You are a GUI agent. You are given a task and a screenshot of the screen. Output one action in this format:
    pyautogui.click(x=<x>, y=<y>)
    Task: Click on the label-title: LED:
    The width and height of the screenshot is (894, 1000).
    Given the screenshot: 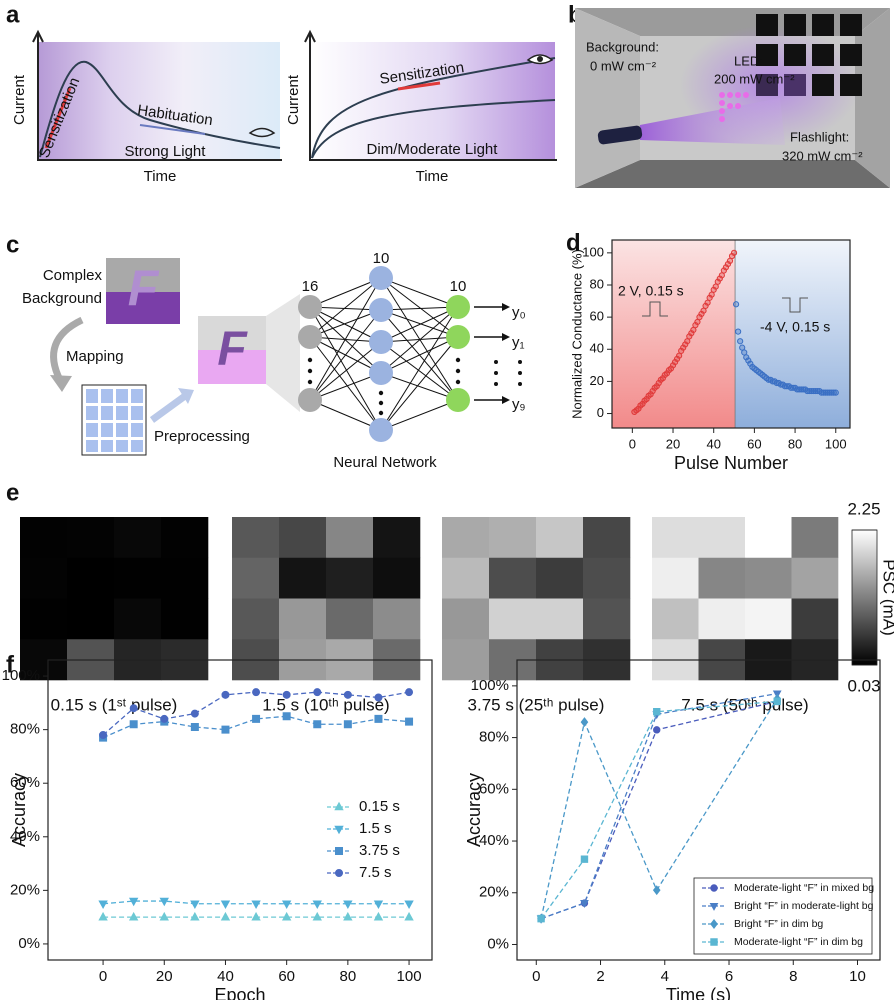 What is the action you would take?
    pyautogui.click(x=748, y=60)
    